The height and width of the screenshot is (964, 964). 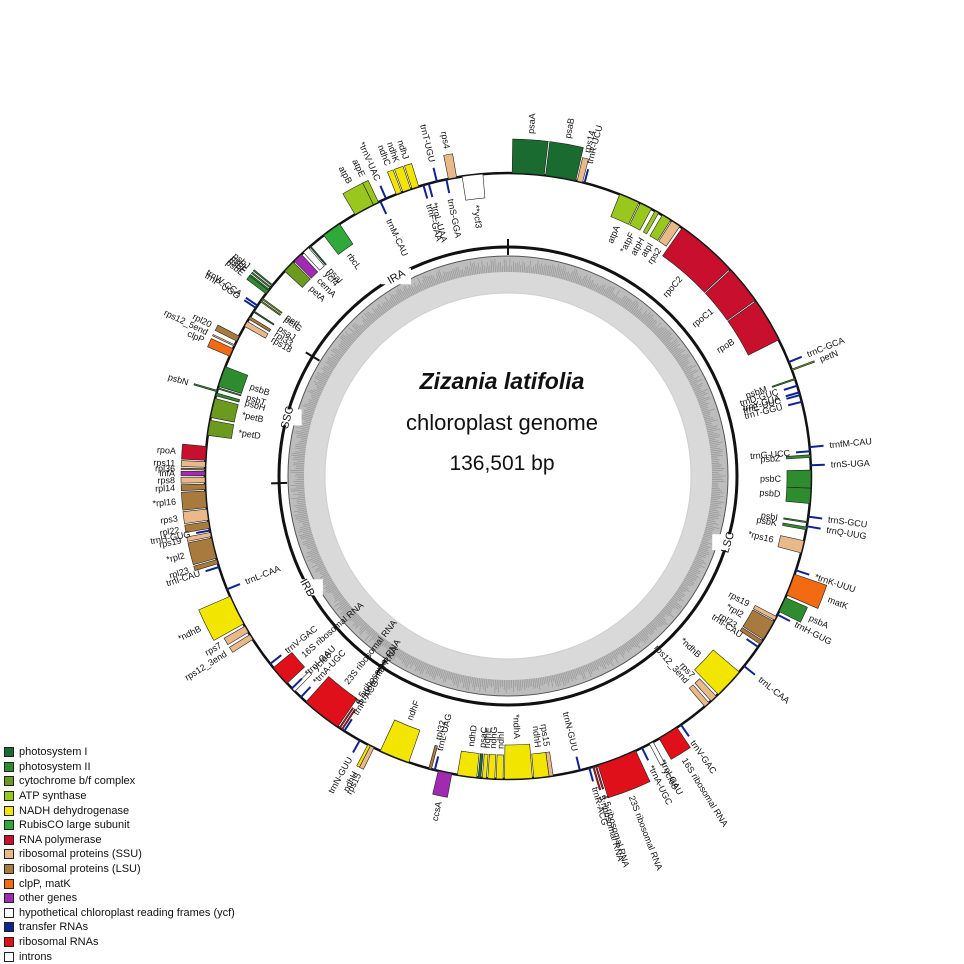 I want to click on gene-rps18, so click(x=256, y=330).